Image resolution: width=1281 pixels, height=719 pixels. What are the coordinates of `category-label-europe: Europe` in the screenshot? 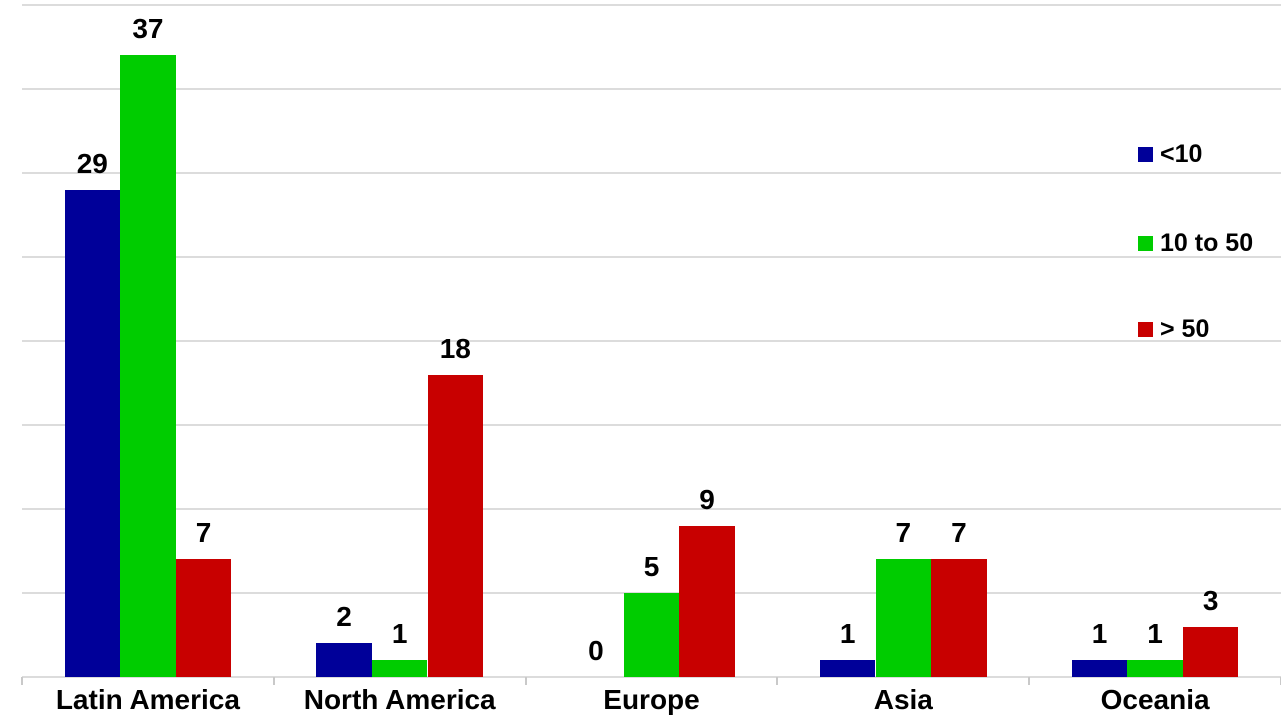 It's located at (651, 699).